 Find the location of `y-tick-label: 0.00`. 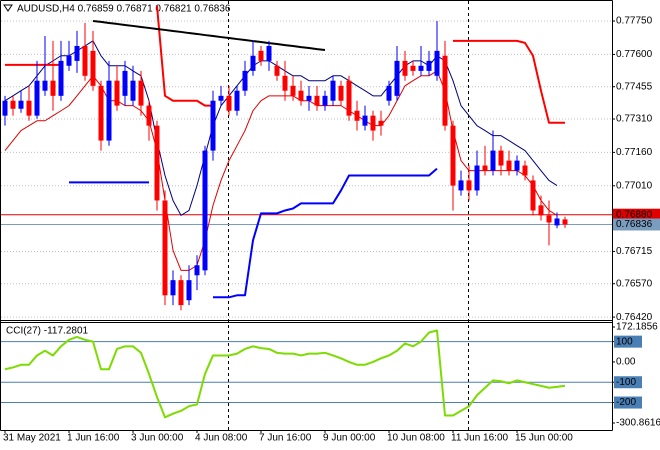

y-tick-label: 0.00 is located at coordinates (626, 362).